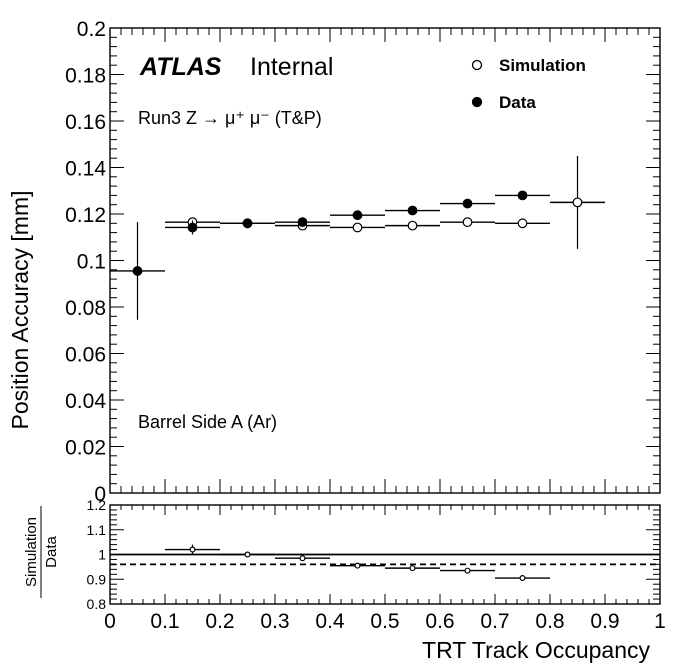  I want to click on atlas-label: ATLAS, so click(180, 67).